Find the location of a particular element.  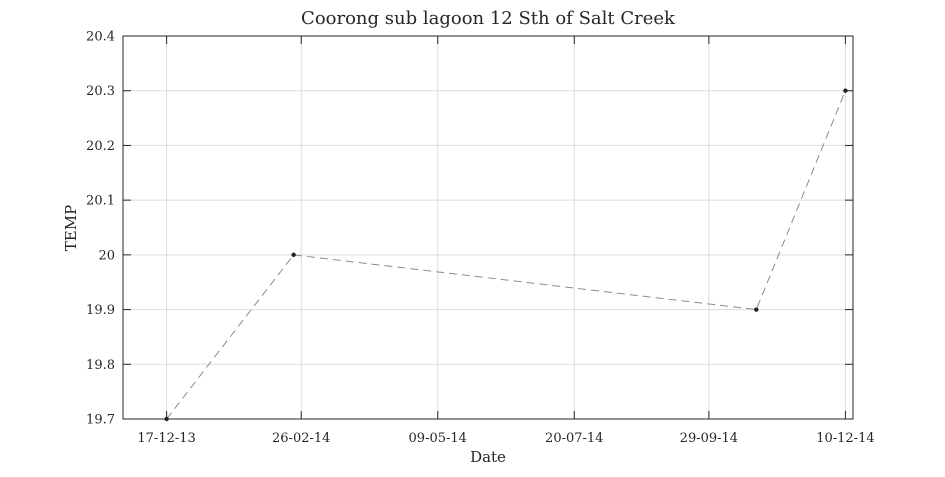

x-tick-label: 29-09-14 is located at coordinates (709, 438).